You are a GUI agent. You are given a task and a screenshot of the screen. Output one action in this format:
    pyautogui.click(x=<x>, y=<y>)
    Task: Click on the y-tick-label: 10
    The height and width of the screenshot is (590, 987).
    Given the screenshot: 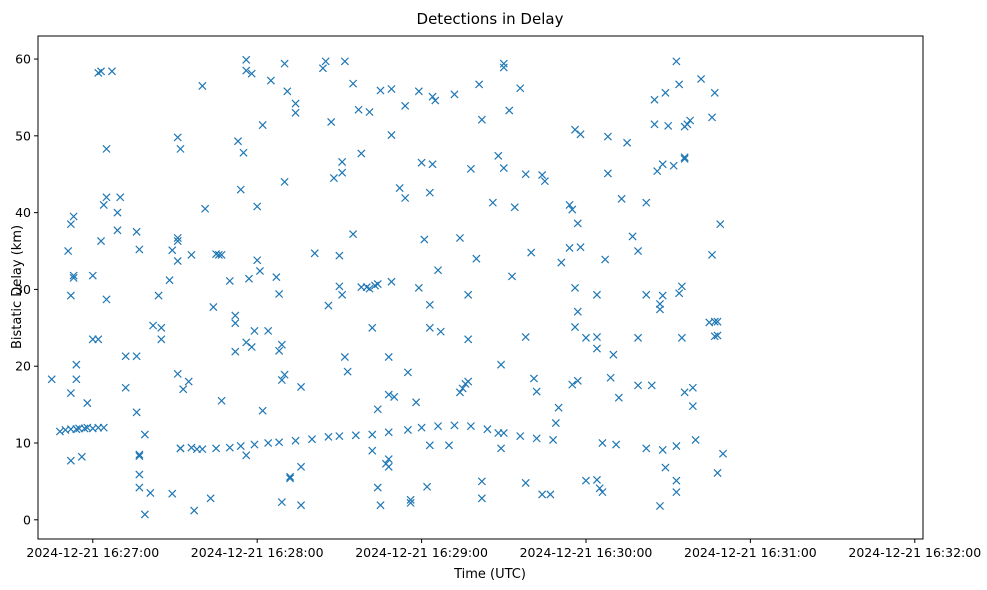 What is the action you would take?
    pyautogui.click(x=23, y=443)
    